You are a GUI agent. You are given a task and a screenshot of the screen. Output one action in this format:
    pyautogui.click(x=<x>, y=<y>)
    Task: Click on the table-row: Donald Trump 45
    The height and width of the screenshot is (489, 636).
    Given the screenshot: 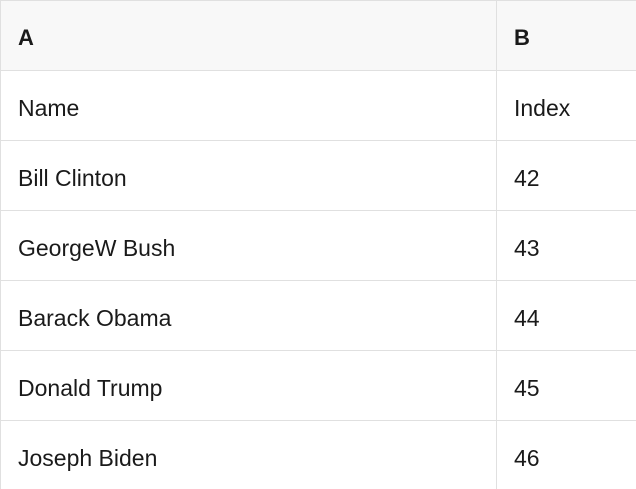 What is the action you would take?
    pyautogui.click(x=318, y=385)
    